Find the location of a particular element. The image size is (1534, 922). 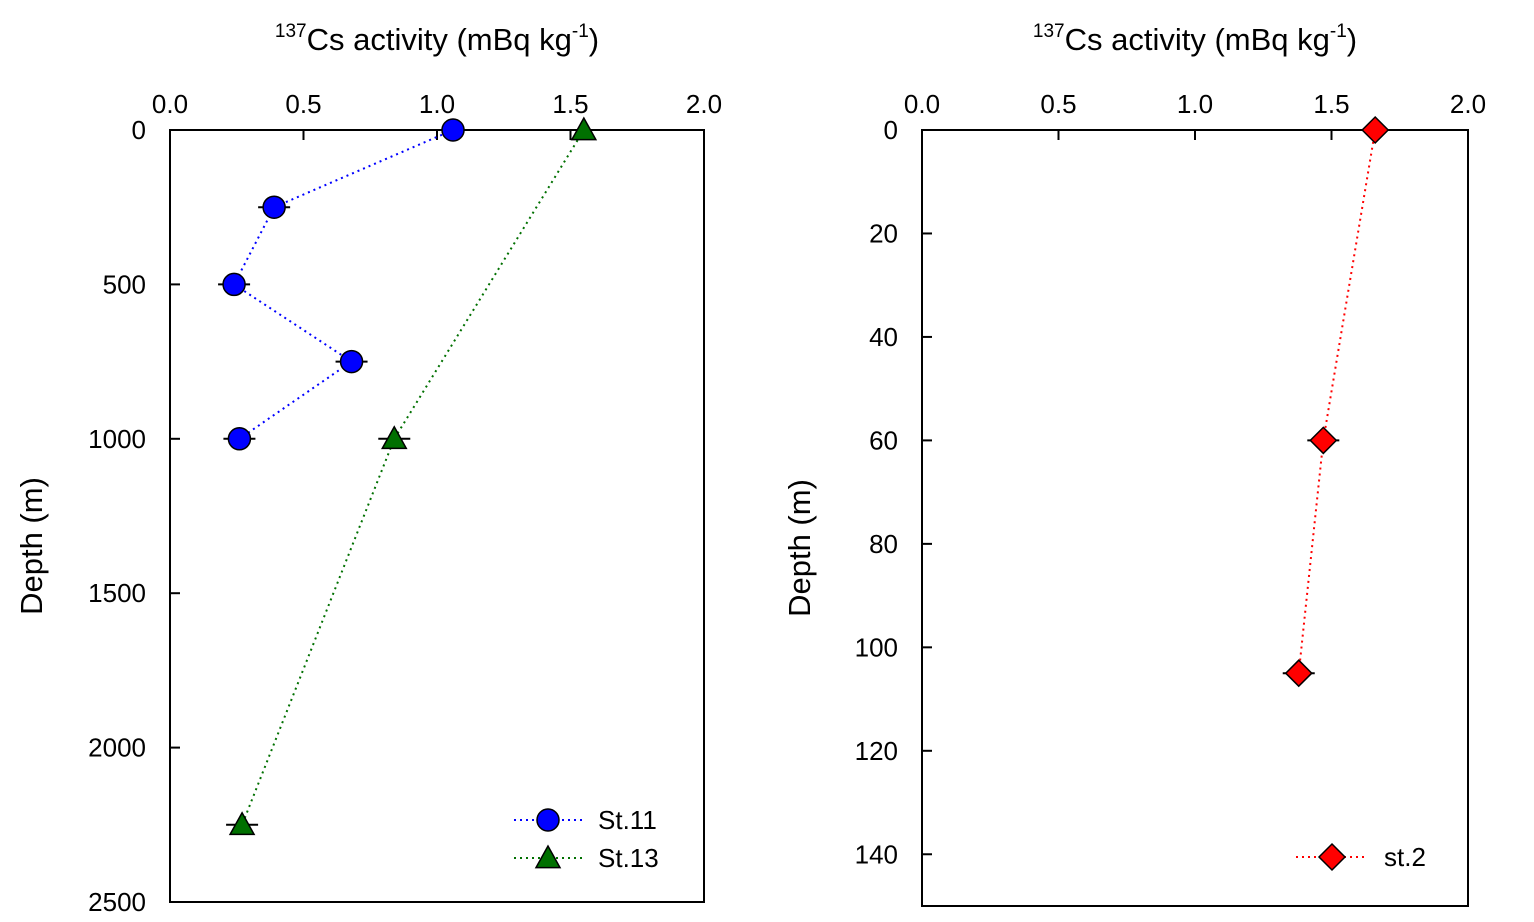

legend-item: st.2 is located at coordinates (1361, 857).